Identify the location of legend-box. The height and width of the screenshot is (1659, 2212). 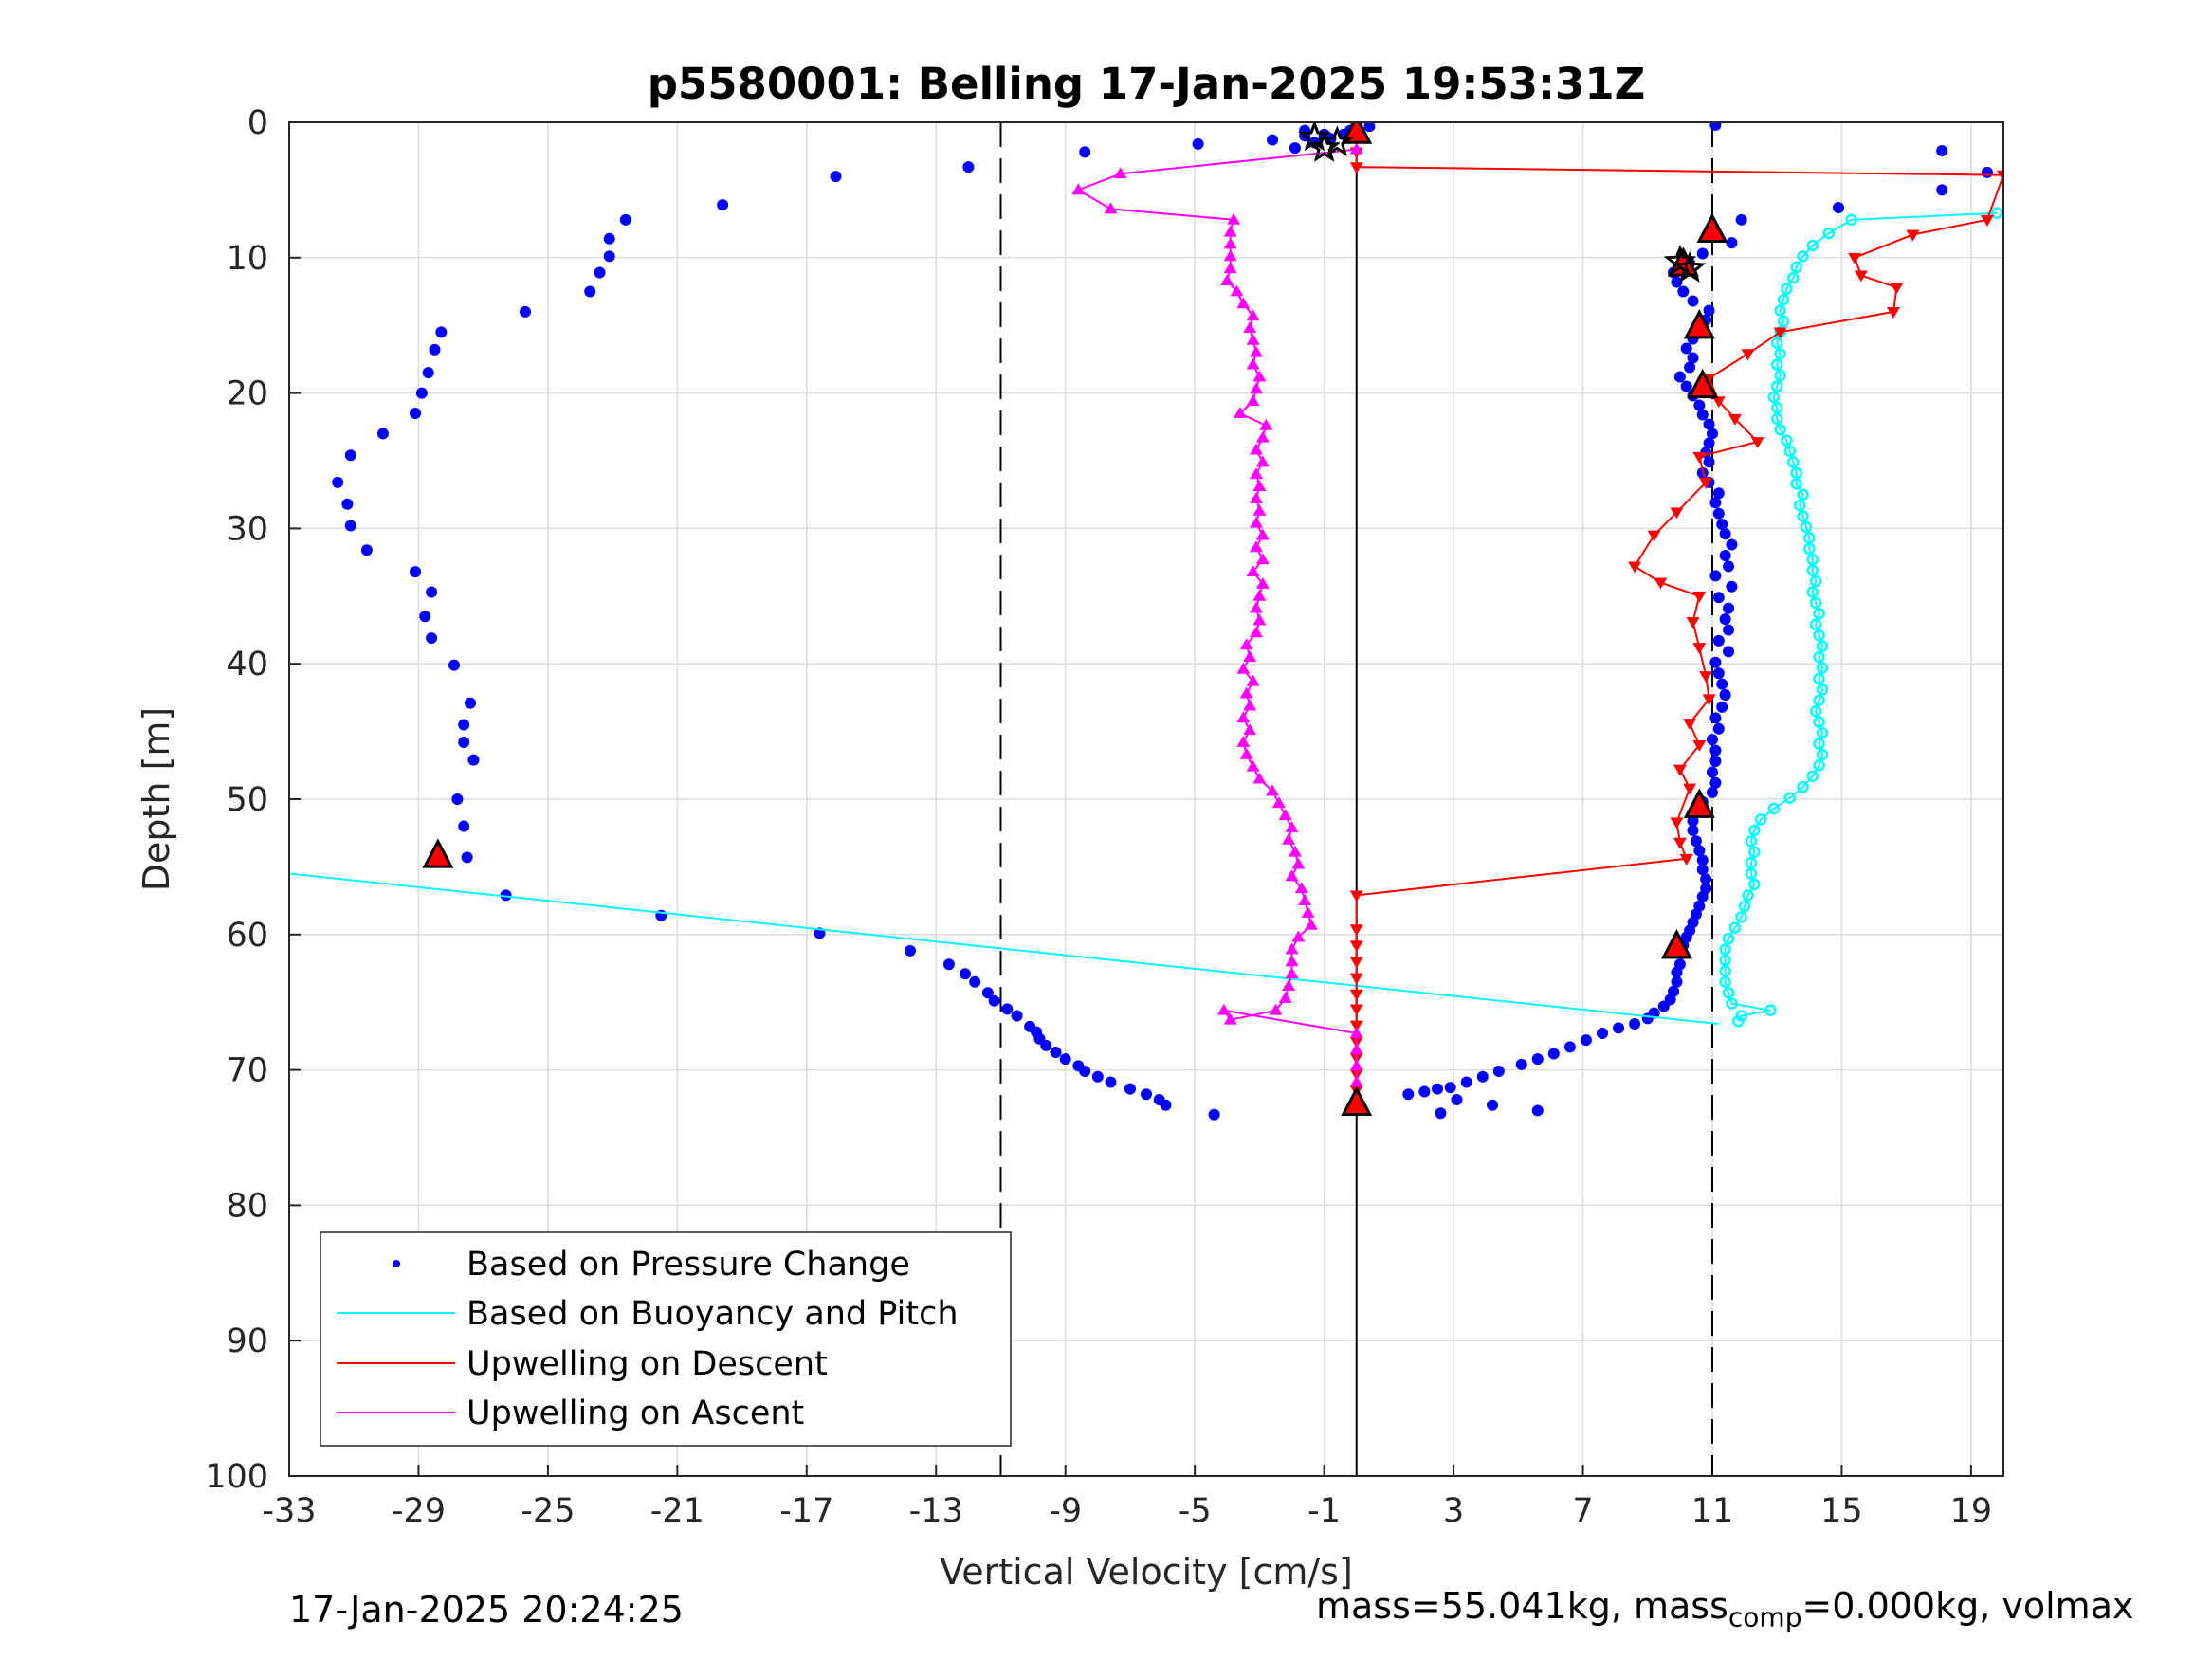
(666, 1339).